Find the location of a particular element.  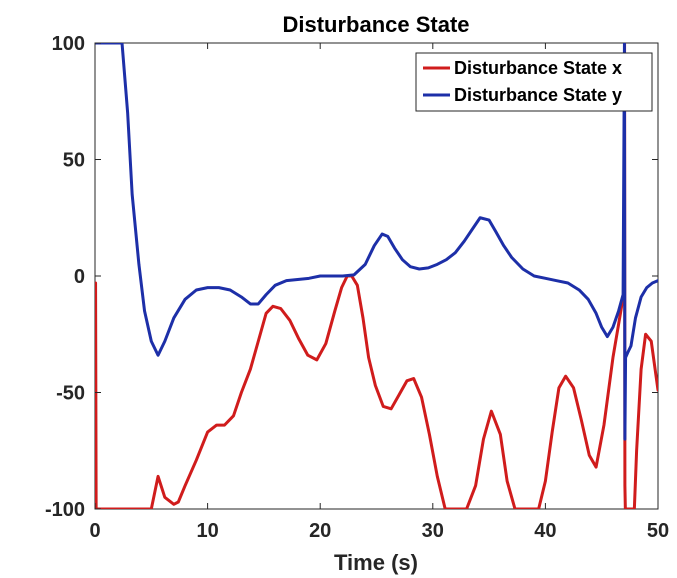

x-axis-title: Time (s) is located at coordinates (376, 562).